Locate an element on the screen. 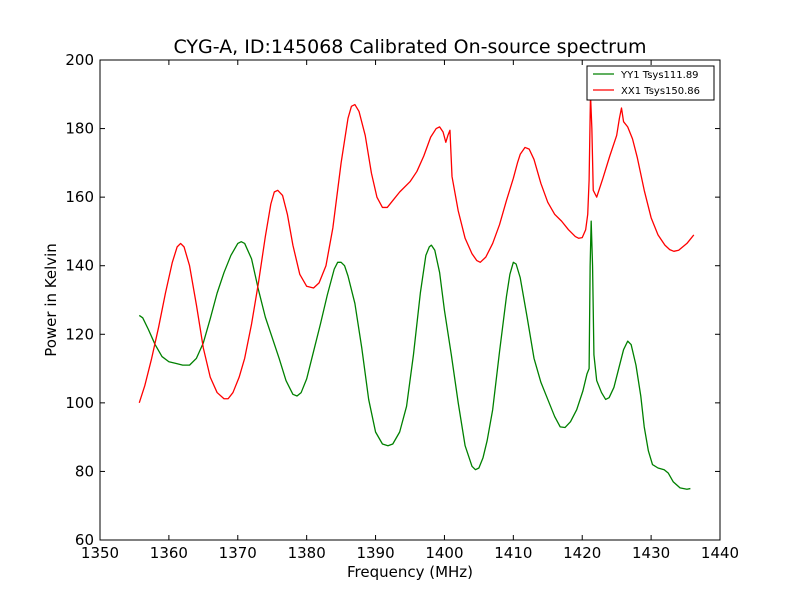  x-axis-label: Frequency (MHz) is located at coordinates (410, 572).